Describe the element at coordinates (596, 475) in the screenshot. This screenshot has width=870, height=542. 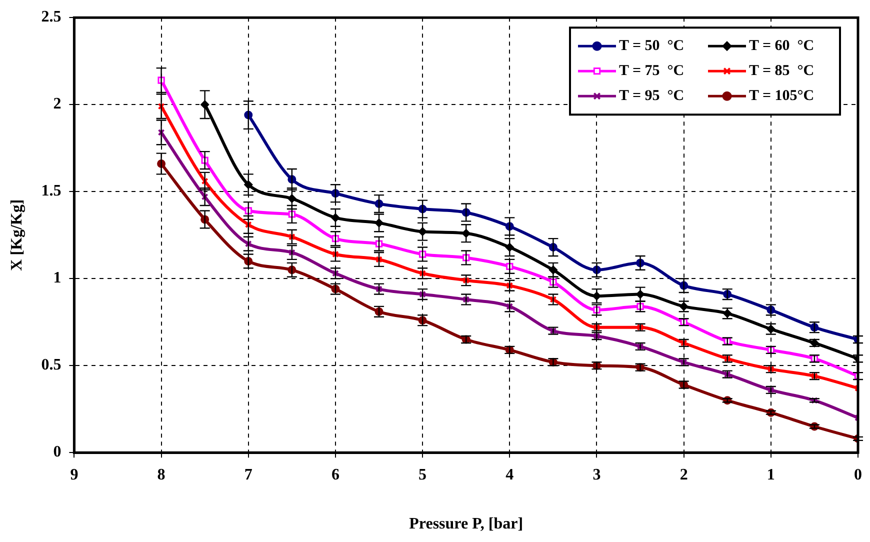
I see `x-tick-label: 3` at that location.